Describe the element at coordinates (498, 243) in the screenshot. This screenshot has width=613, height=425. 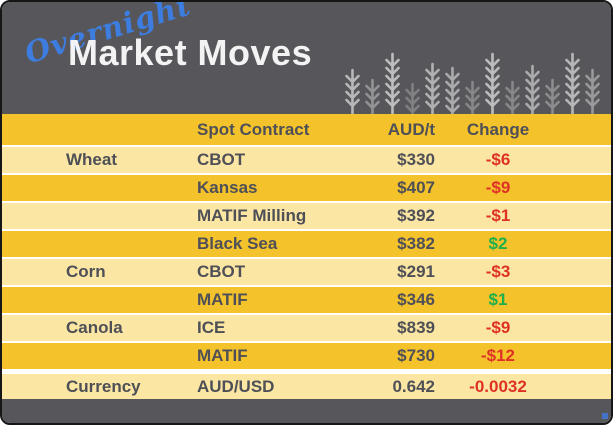
I see `change-cell: $2` at that location.